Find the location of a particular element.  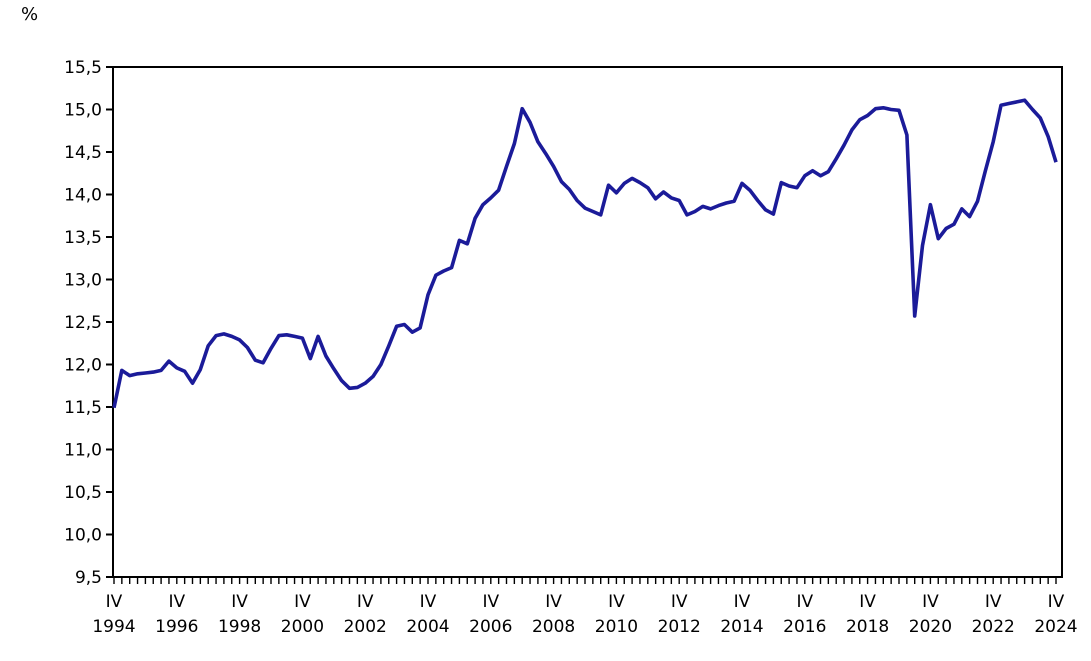

y-tick-label: 10,5 is located at coordinates (83, 493).